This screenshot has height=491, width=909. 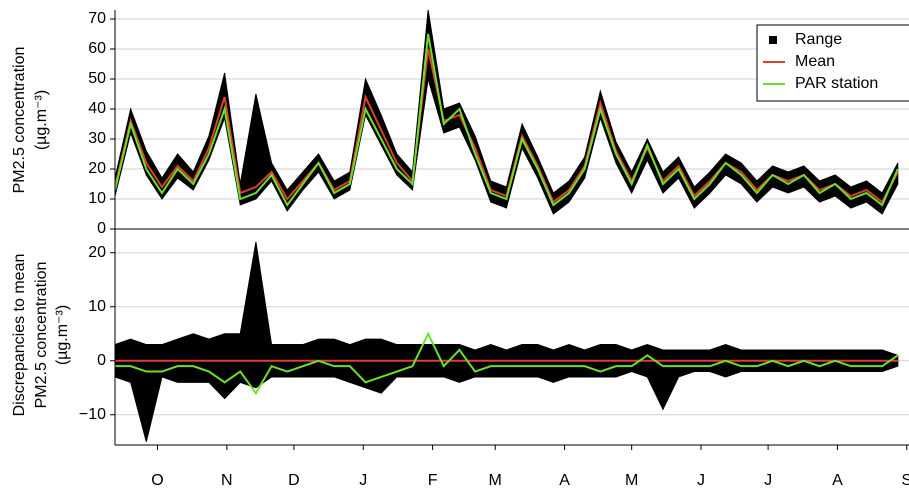 I want to click on y-tick-label: 60, so click(x=97, y=48).